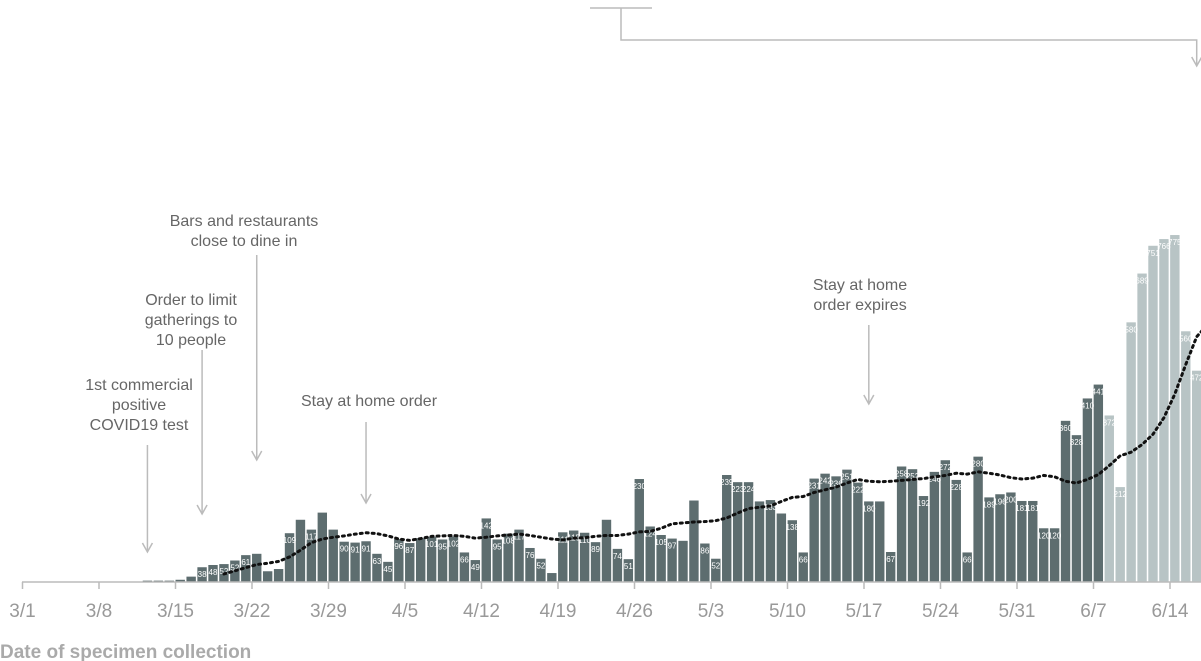 The width and height of the screenshot is (1201, 661). Describe the element at coordinates (617, 556) in the screenshot. I see `bar-value-label: 74` at that location.